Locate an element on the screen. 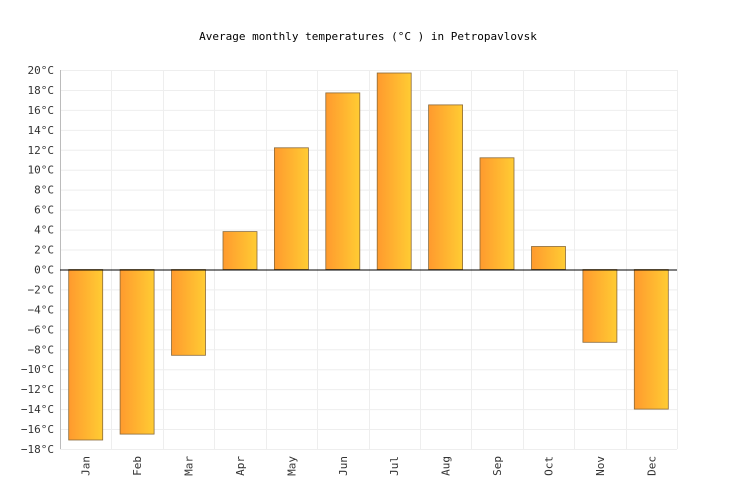  y-tick-label: 12°C is located at coordinates (41, 150).